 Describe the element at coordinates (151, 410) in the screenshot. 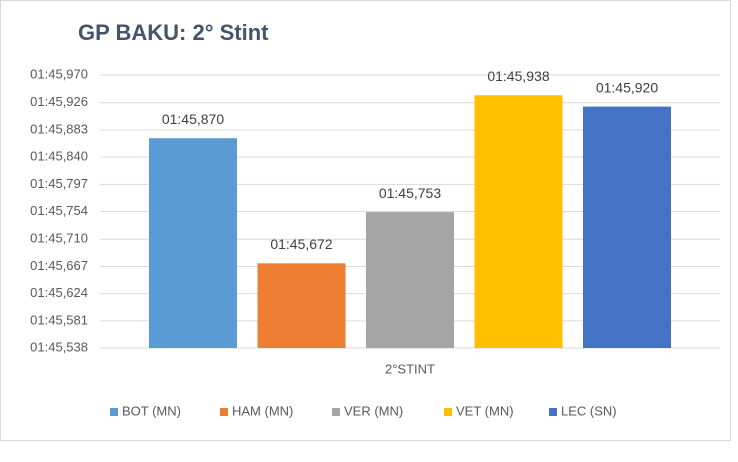

I see `legend-label: BOT (MN)` at that location.